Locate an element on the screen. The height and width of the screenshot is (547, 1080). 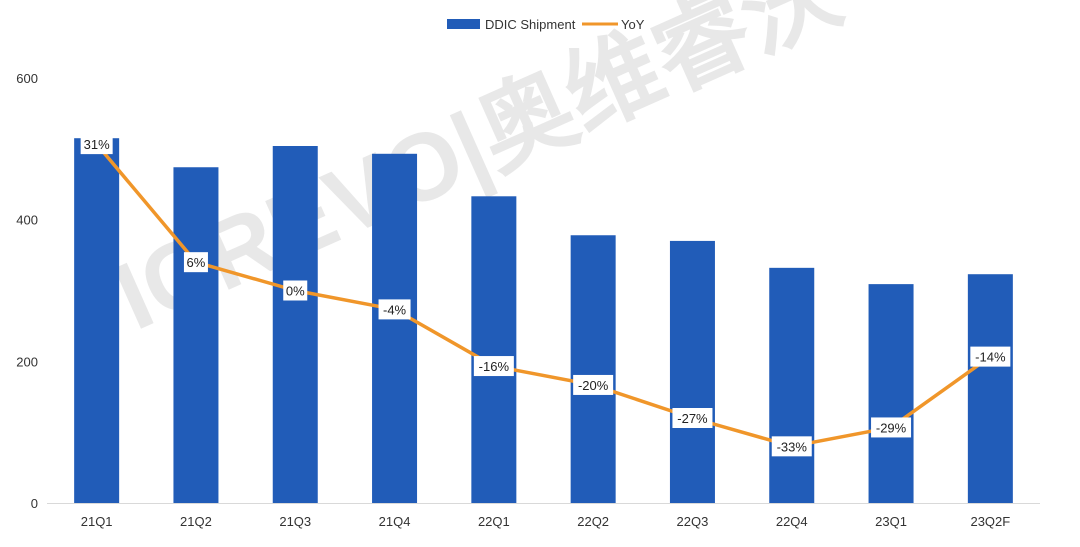
legend-swatch-ddic-shipment is located at coordinates (463, 24).